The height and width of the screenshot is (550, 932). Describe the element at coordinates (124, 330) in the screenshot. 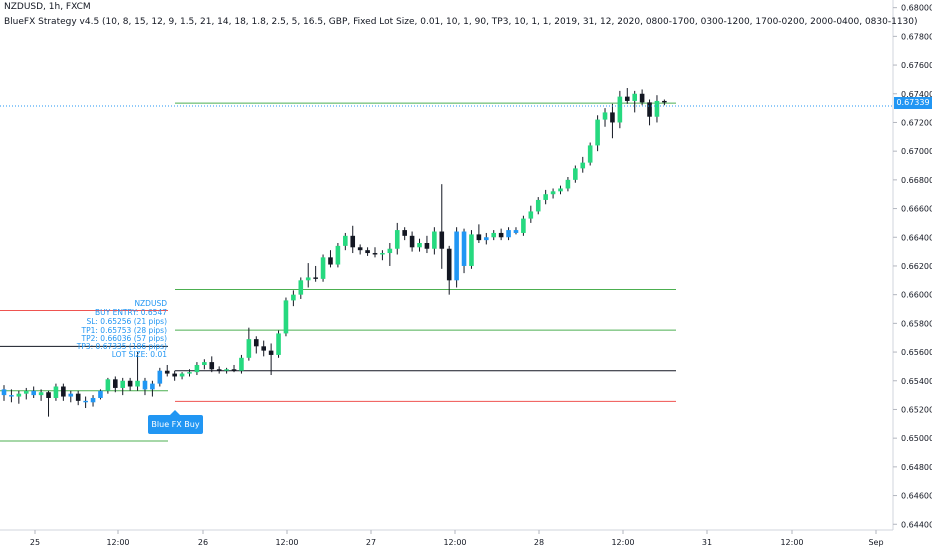

I see `tp1-label: TP1: 0.65753 (28 pips)` at that location.